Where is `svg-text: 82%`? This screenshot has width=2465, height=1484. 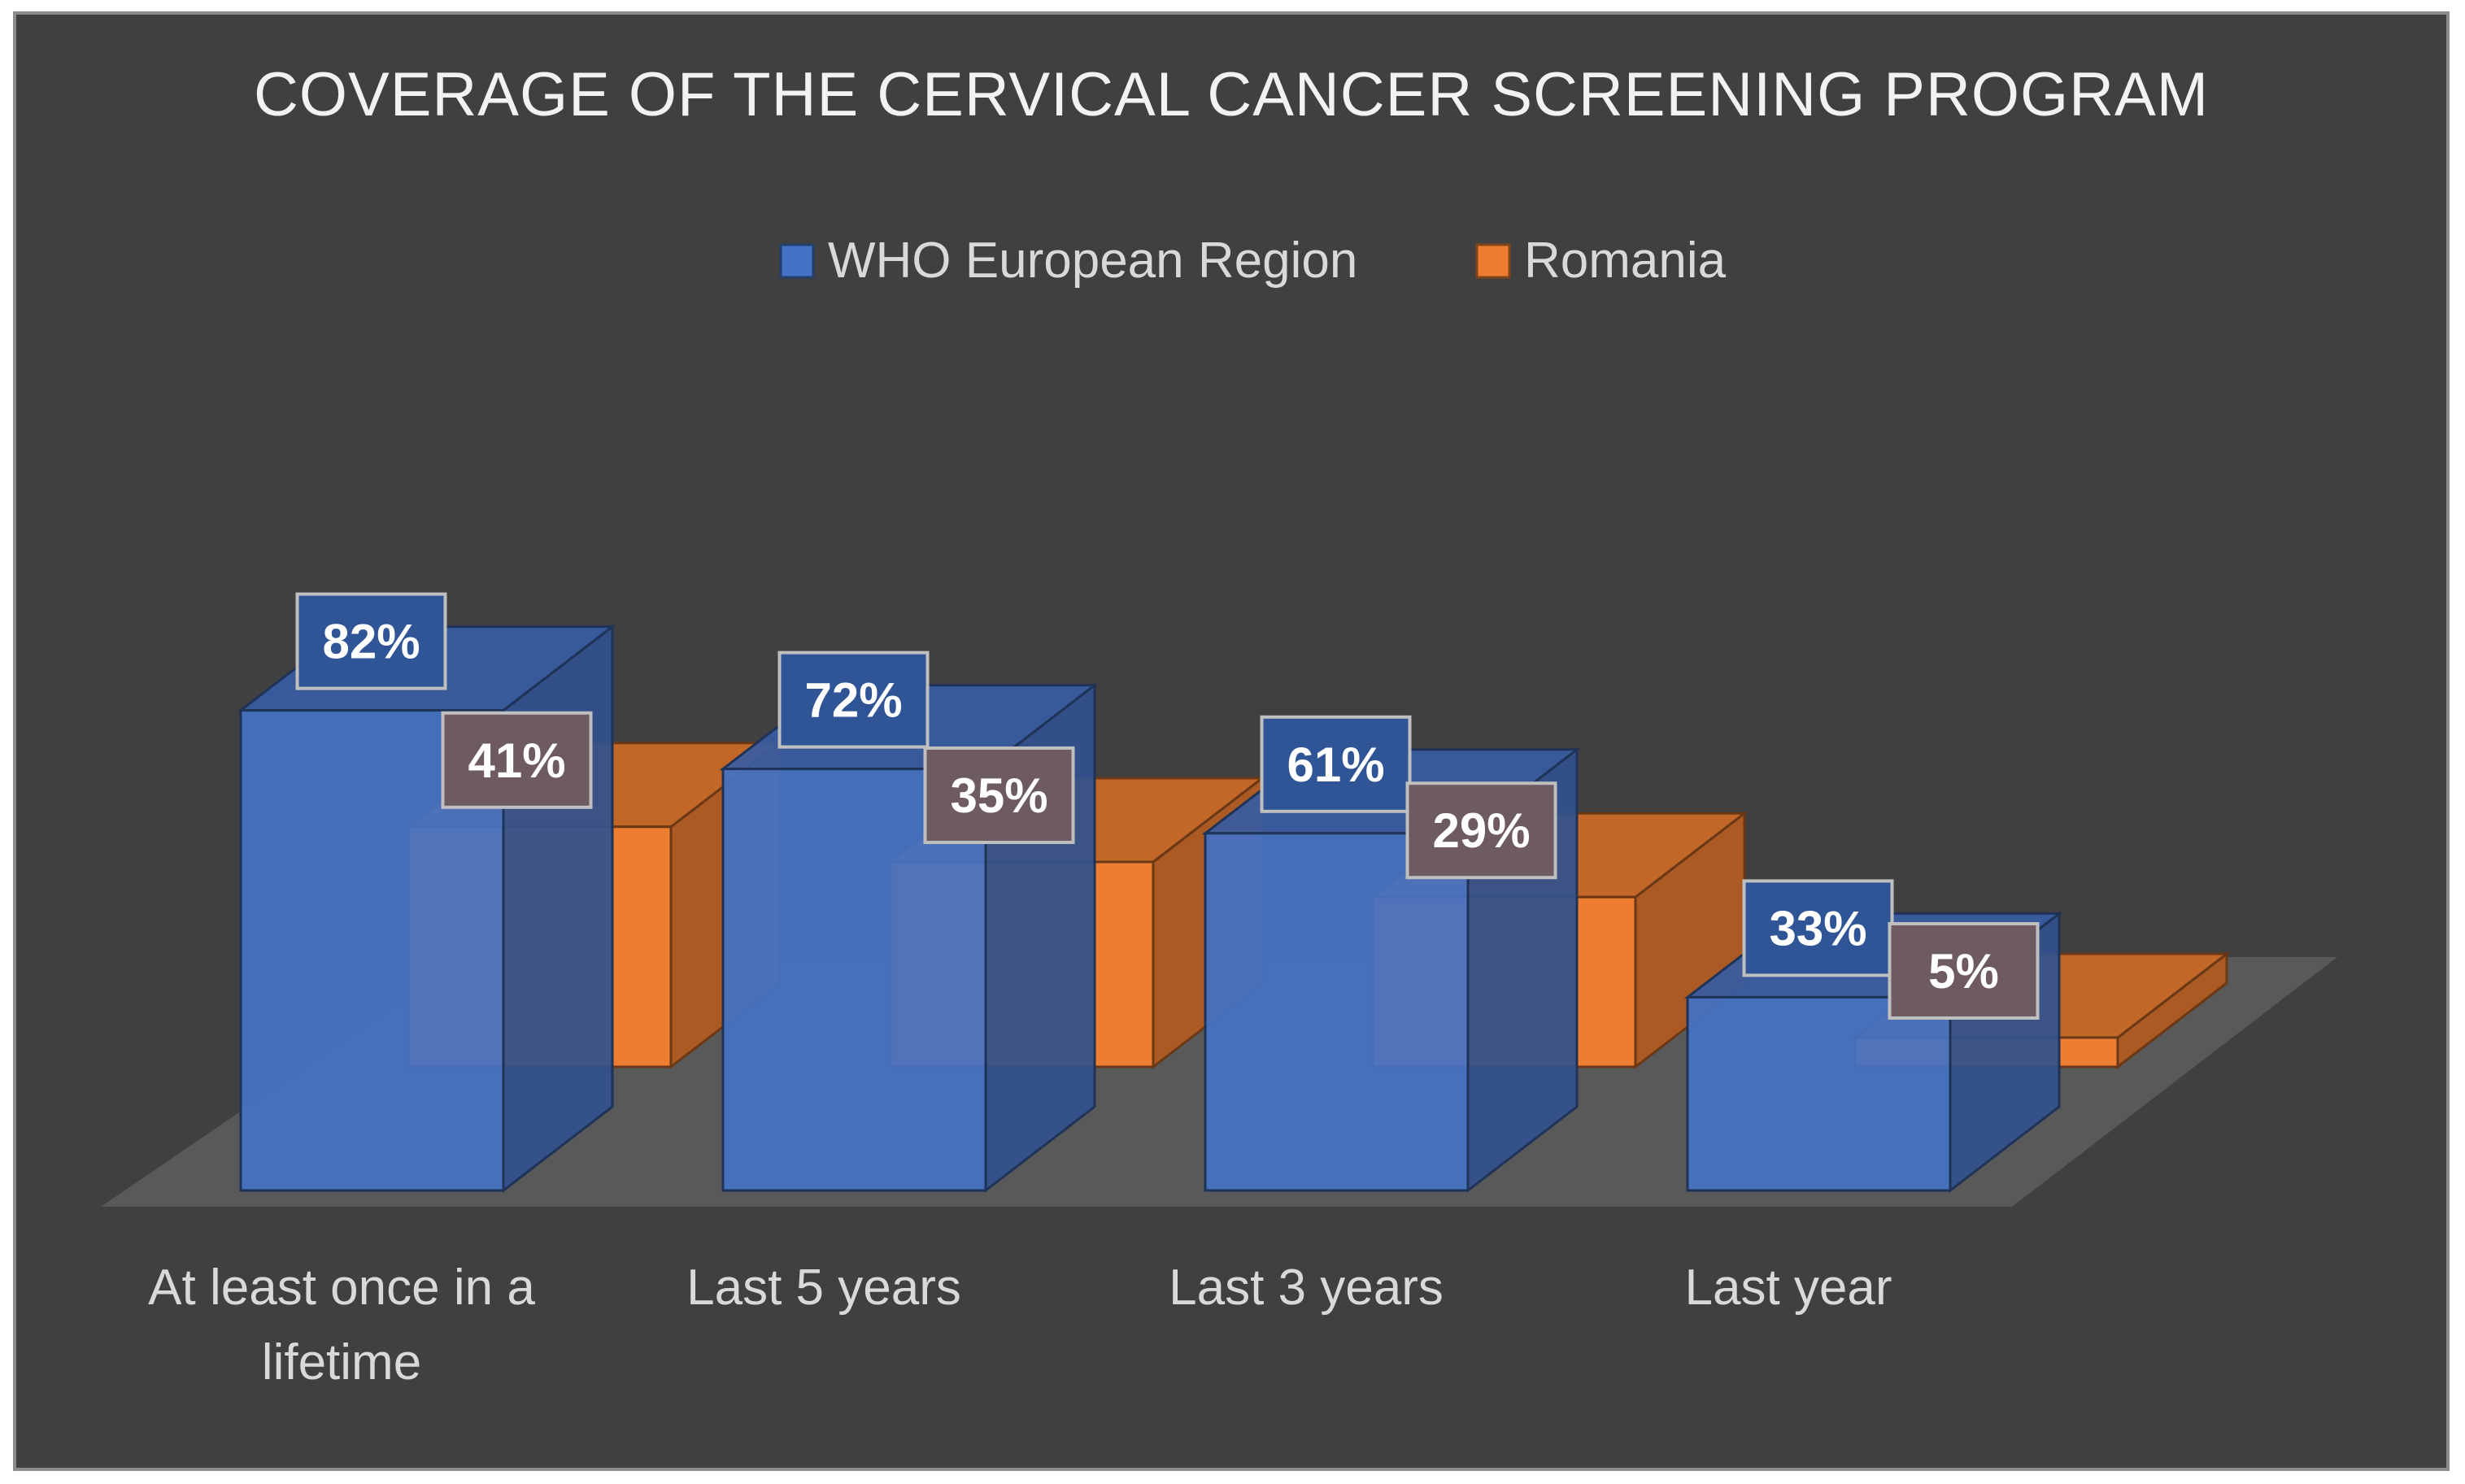
svg-text: 82% is located at coordinates (371, 642).